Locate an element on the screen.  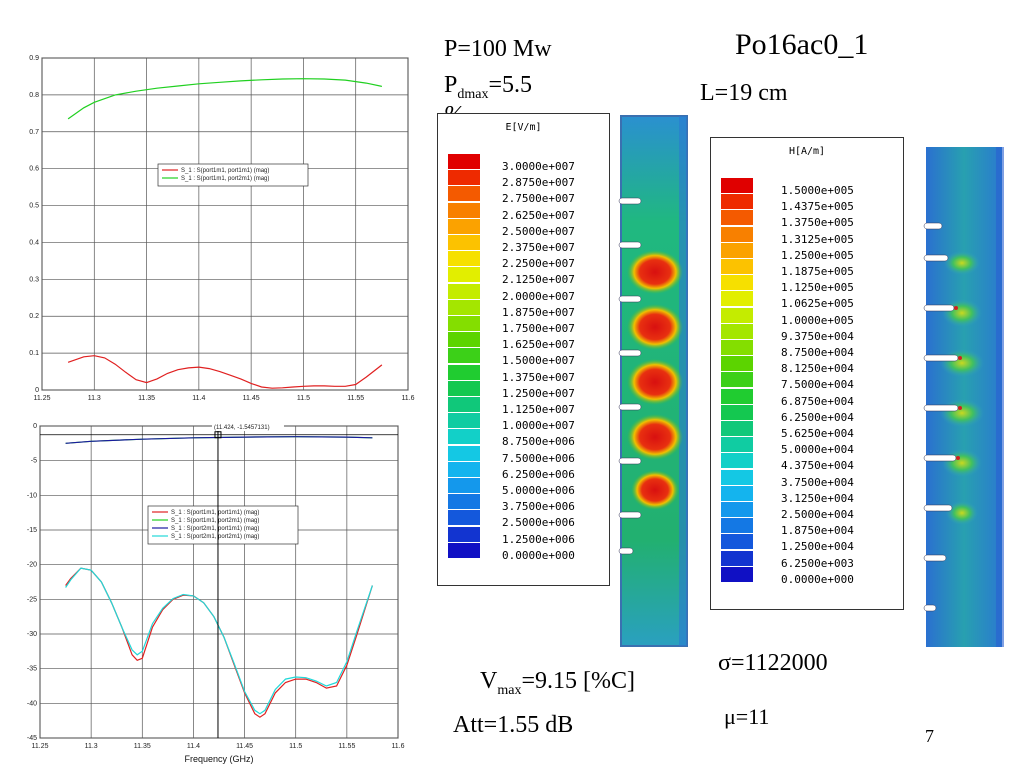
colorbar-value: 3.7500e+004 is located at coordinates (817, 482).